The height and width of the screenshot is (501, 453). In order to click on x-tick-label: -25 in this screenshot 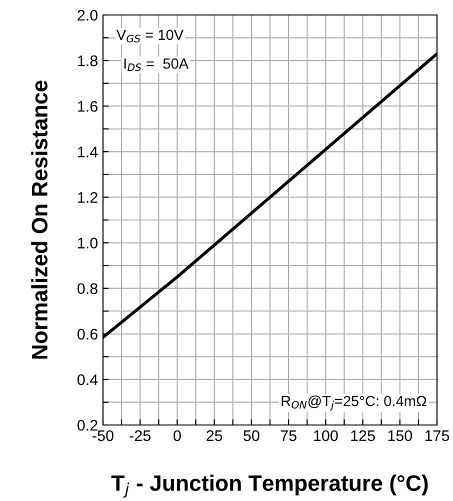, I will do `click(140, 436)`.